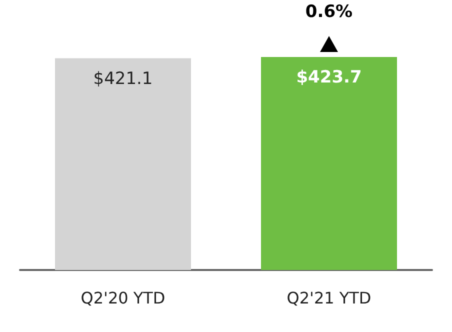 The width and height of the screenshot is (452, 332). I want to click on text: 0.6%, so click(329, 12).